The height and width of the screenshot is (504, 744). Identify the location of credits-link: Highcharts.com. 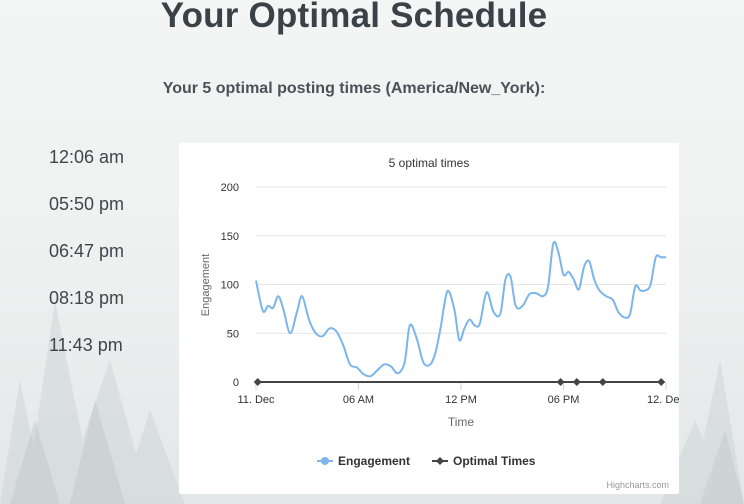
(637, 485).